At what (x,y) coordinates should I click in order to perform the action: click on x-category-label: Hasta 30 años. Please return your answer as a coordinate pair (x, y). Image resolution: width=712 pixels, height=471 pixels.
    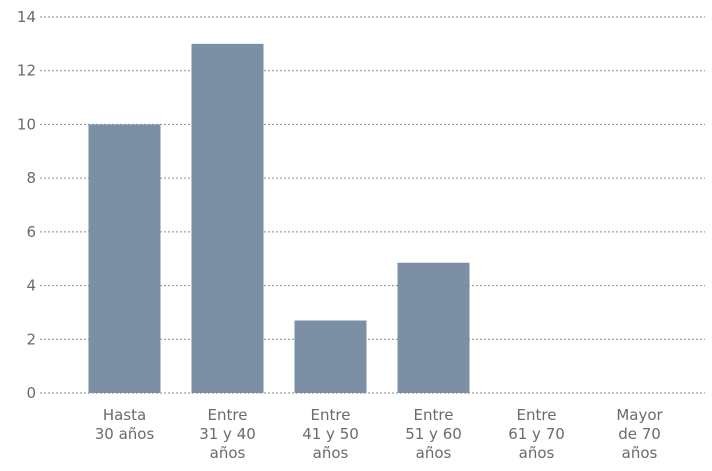
    Looking at the image, I should click on (125, 424).